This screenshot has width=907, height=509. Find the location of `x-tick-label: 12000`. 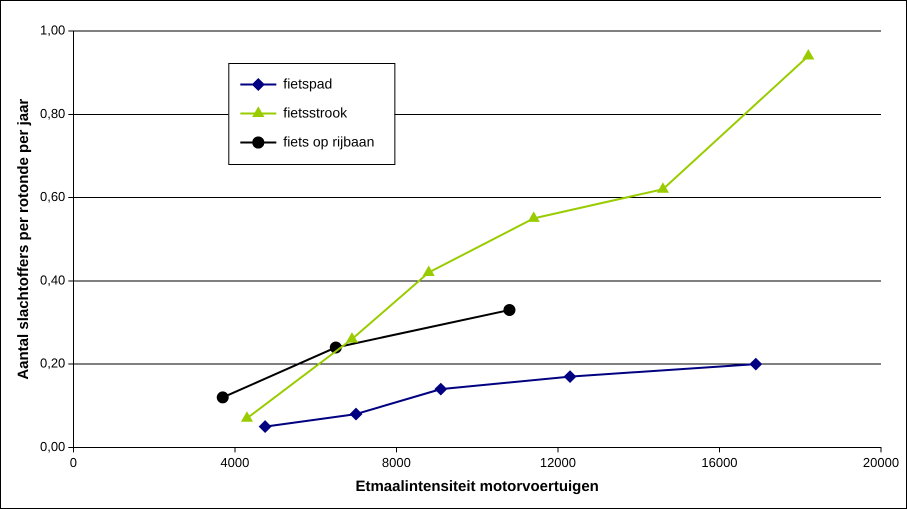

x-tick-label: 12000 is located at coordinates (558, 462).